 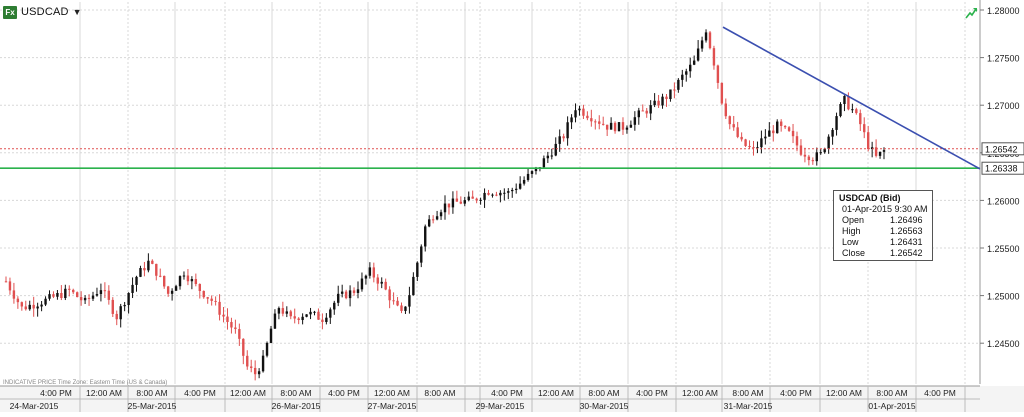 What do you see at coordinates (1002, 168) in the screenshot?
I see `support-price-label-box` at bounding box center [1002, 168].